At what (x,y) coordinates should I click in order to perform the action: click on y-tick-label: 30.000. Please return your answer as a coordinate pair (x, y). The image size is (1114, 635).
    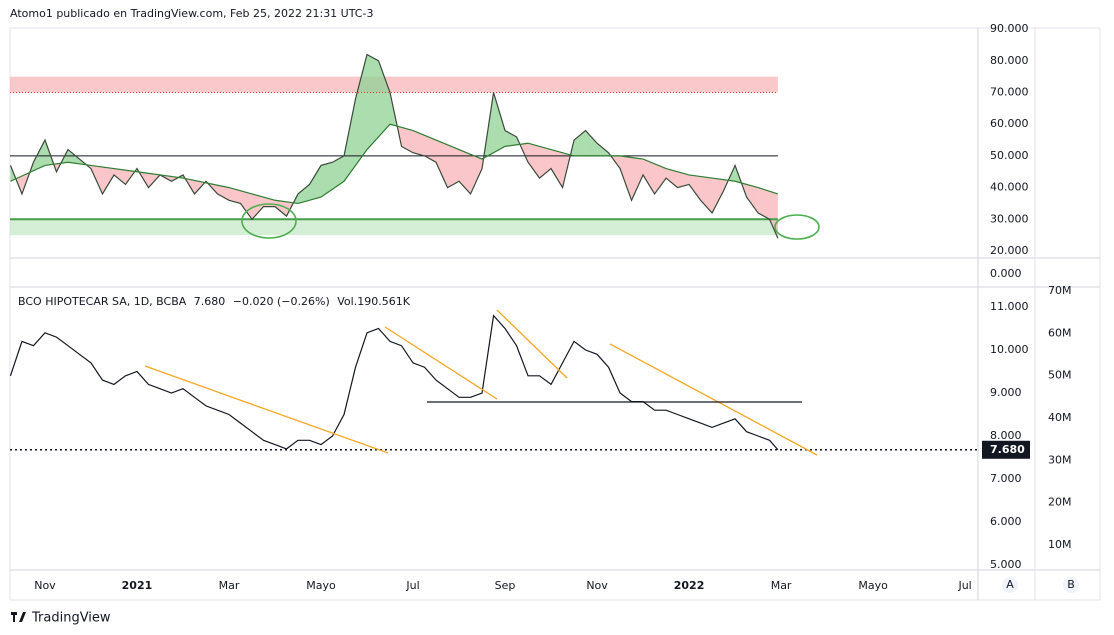
    Looking at the image, I should click on (1009, 218).